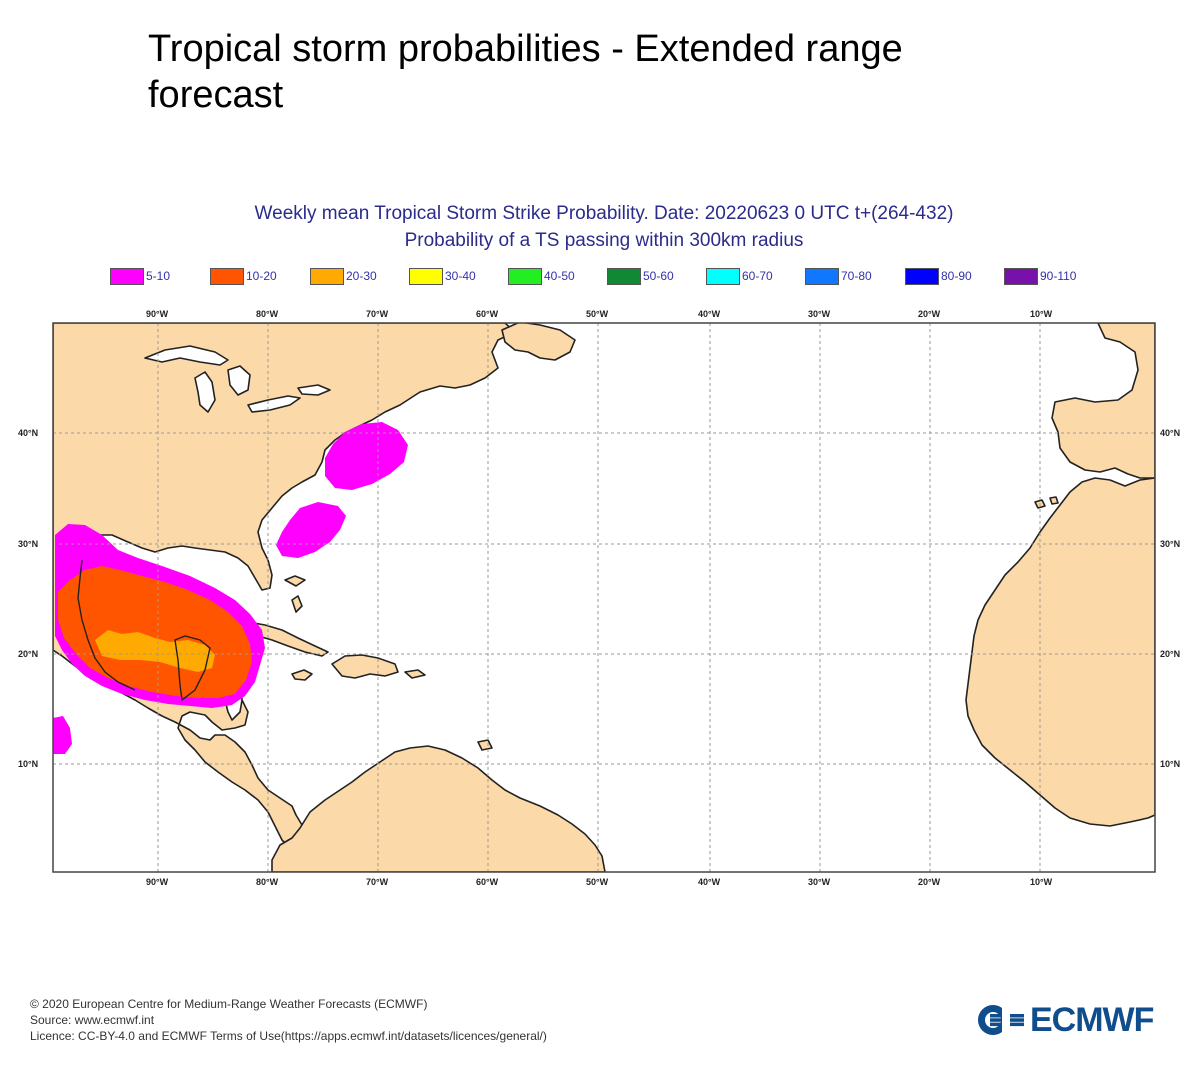 The image size is (1200, 1080). What do you see at coordinates (460, 276) in the screenshot?
I see `legend-label: 30-40` at bounding box center [460, 276].